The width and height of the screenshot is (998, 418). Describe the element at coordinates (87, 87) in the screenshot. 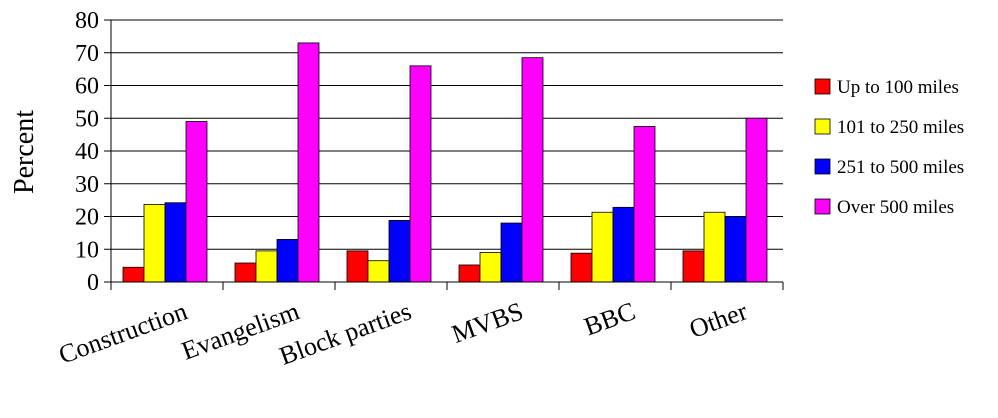

I see `y-tick-label: 60` at that location.